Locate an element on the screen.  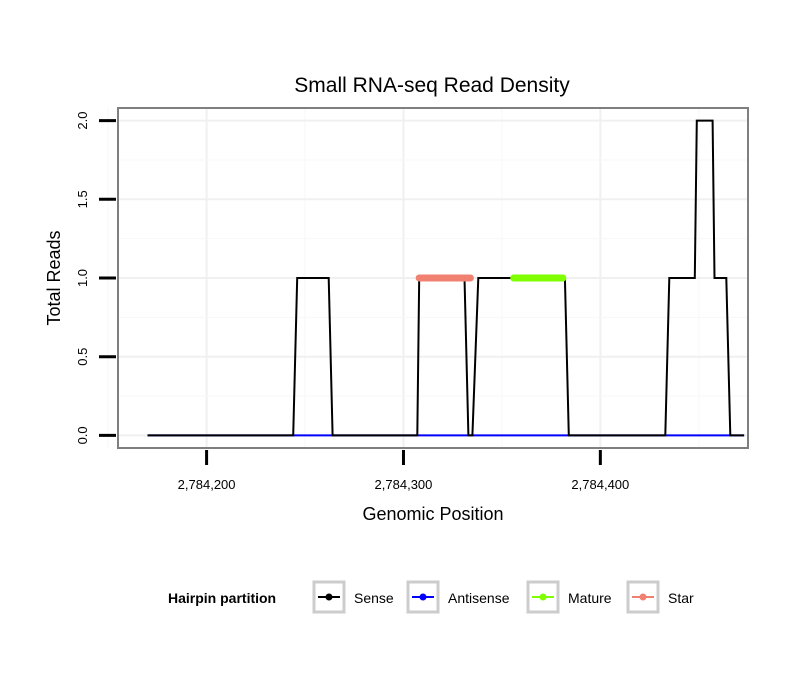
legend-title: Hairpin partition is located at coordinates (222, 598).